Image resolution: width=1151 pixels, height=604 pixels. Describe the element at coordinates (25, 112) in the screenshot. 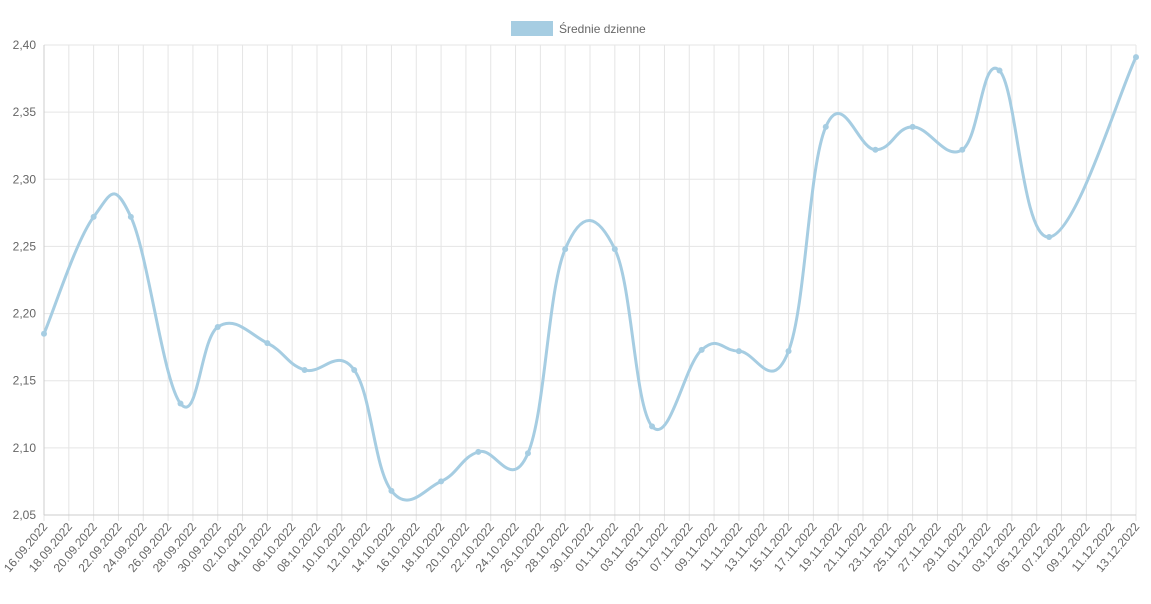

I see `y-tick-label: 2,35` at that location.